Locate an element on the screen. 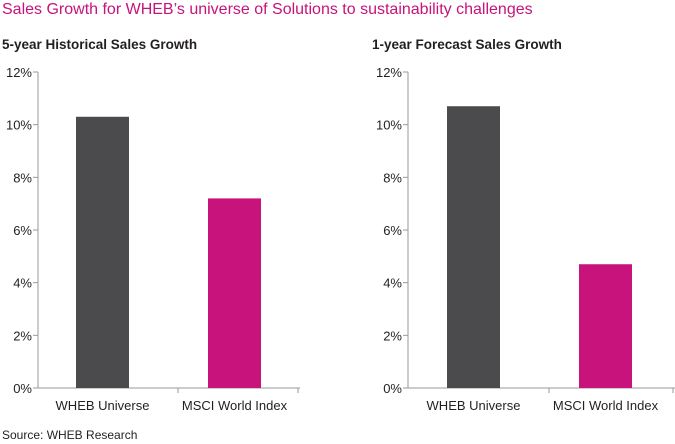 This screenshot has width=675, height=444. left-category-label: WHEB Universe is located at coordinates (103, 405).